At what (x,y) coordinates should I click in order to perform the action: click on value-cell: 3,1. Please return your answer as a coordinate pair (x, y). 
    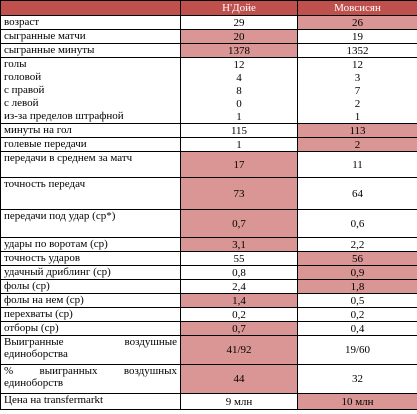
    Looking at the image, I should click on (239, 244).